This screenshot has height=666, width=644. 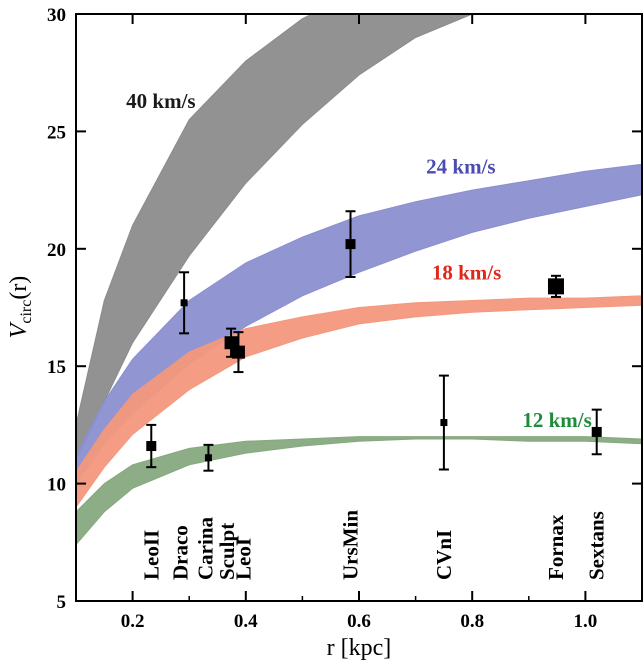 What do you see at coordinates (460, 167) in the screenshot?
I see `band-label: 24 km/s` at bounding box center [460, 167].